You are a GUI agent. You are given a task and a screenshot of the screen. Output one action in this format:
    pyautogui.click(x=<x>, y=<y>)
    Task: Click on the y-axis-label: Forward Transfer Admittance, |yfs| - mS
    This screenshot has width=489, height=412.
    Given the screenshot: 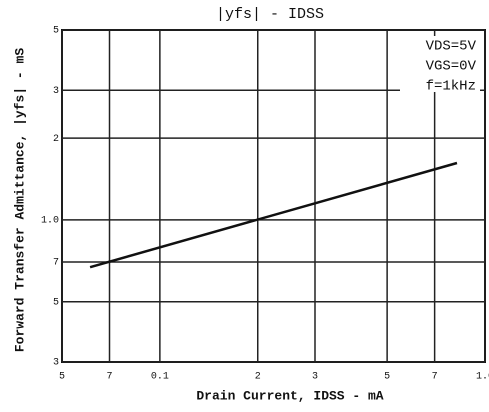 What is the action you would take?
    pyautogui.click(x=19, y=200)
    